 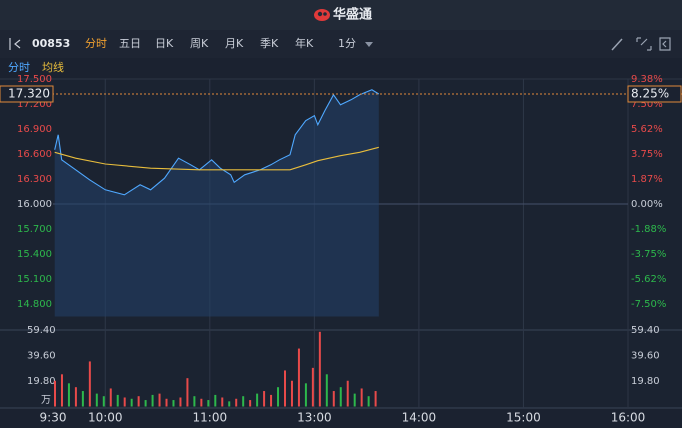 I want to click on period-tab: 月K, so click(x=234, y=43).